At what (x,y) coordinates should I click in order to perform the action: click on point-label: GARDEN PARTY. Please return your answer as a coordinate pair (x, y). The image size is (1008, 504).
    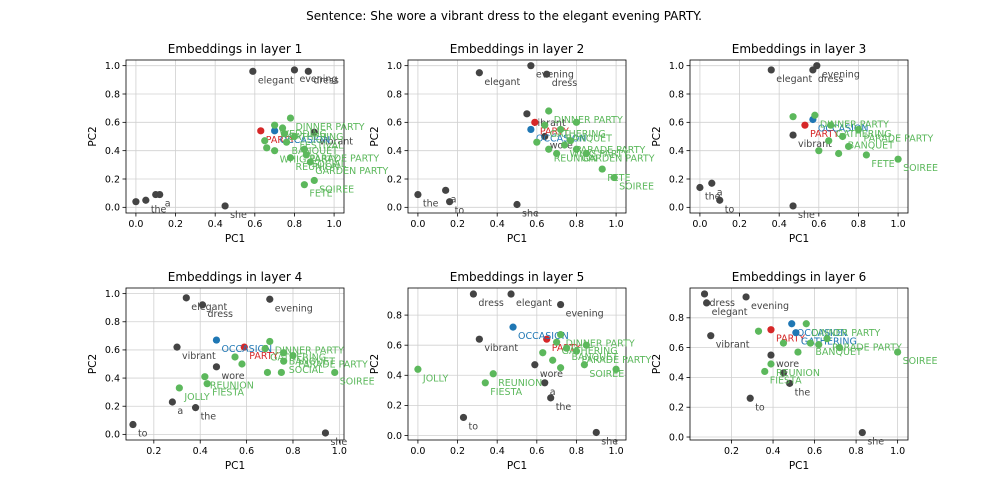
    Looking at the image, I should click on (351, 171).